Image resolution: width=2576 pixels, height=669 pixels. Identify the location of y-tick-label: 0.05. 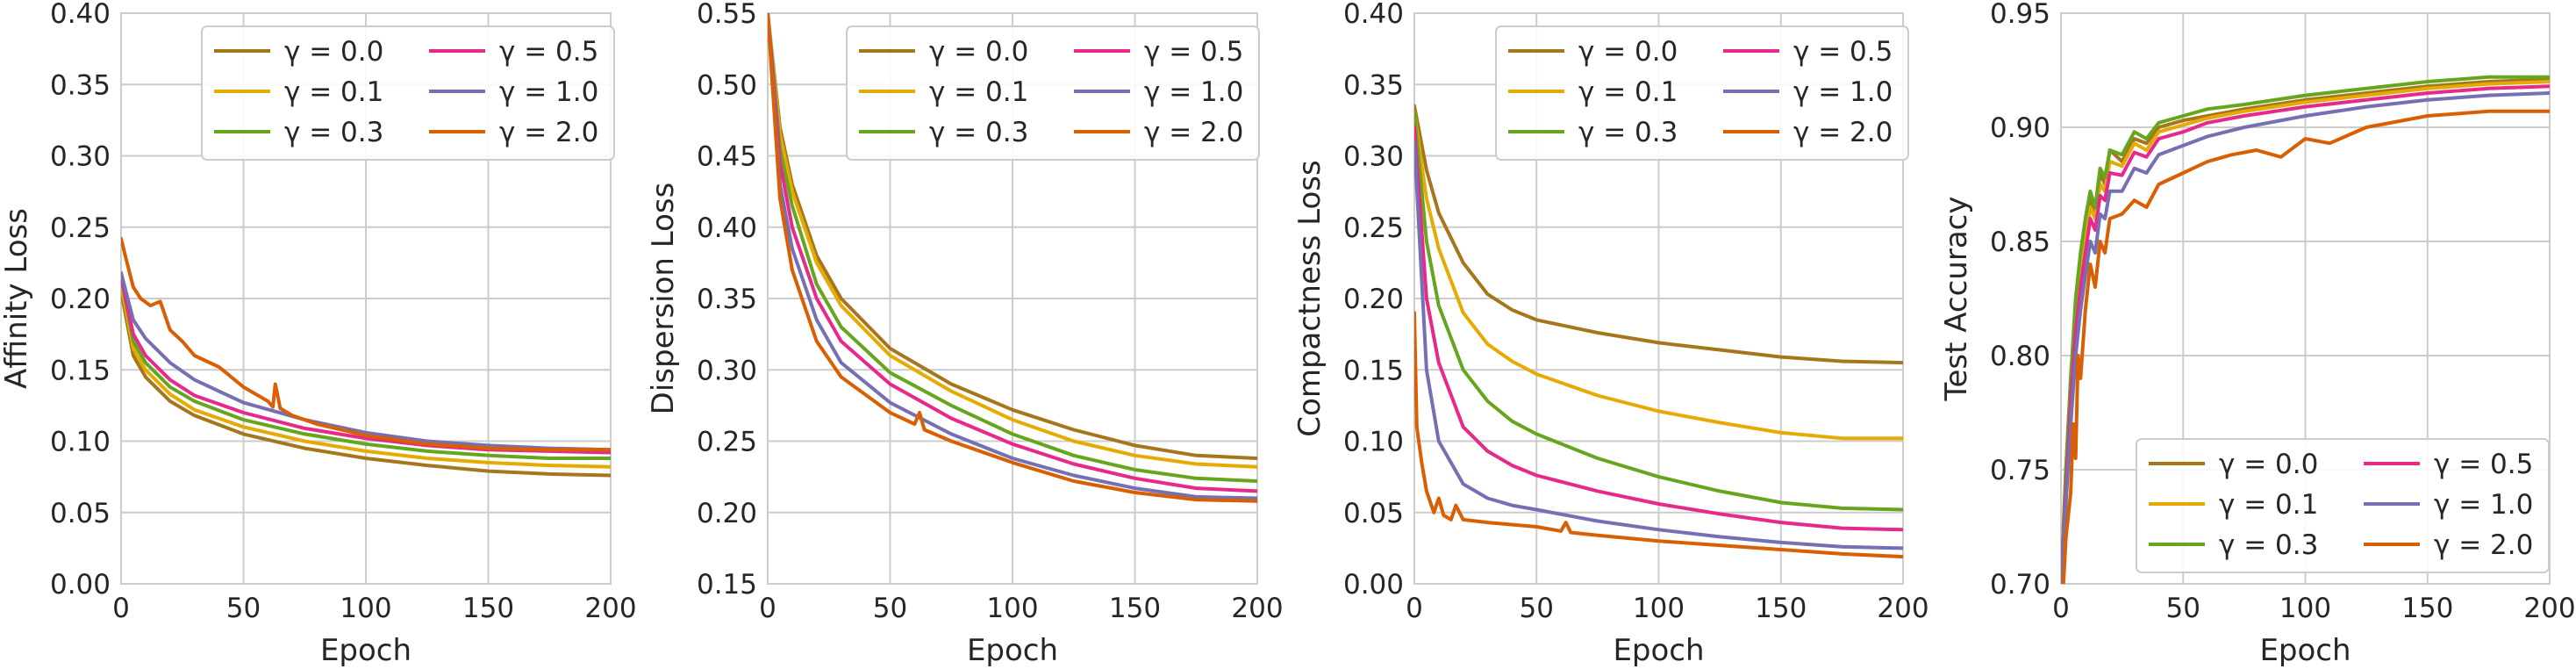
(80, 513).